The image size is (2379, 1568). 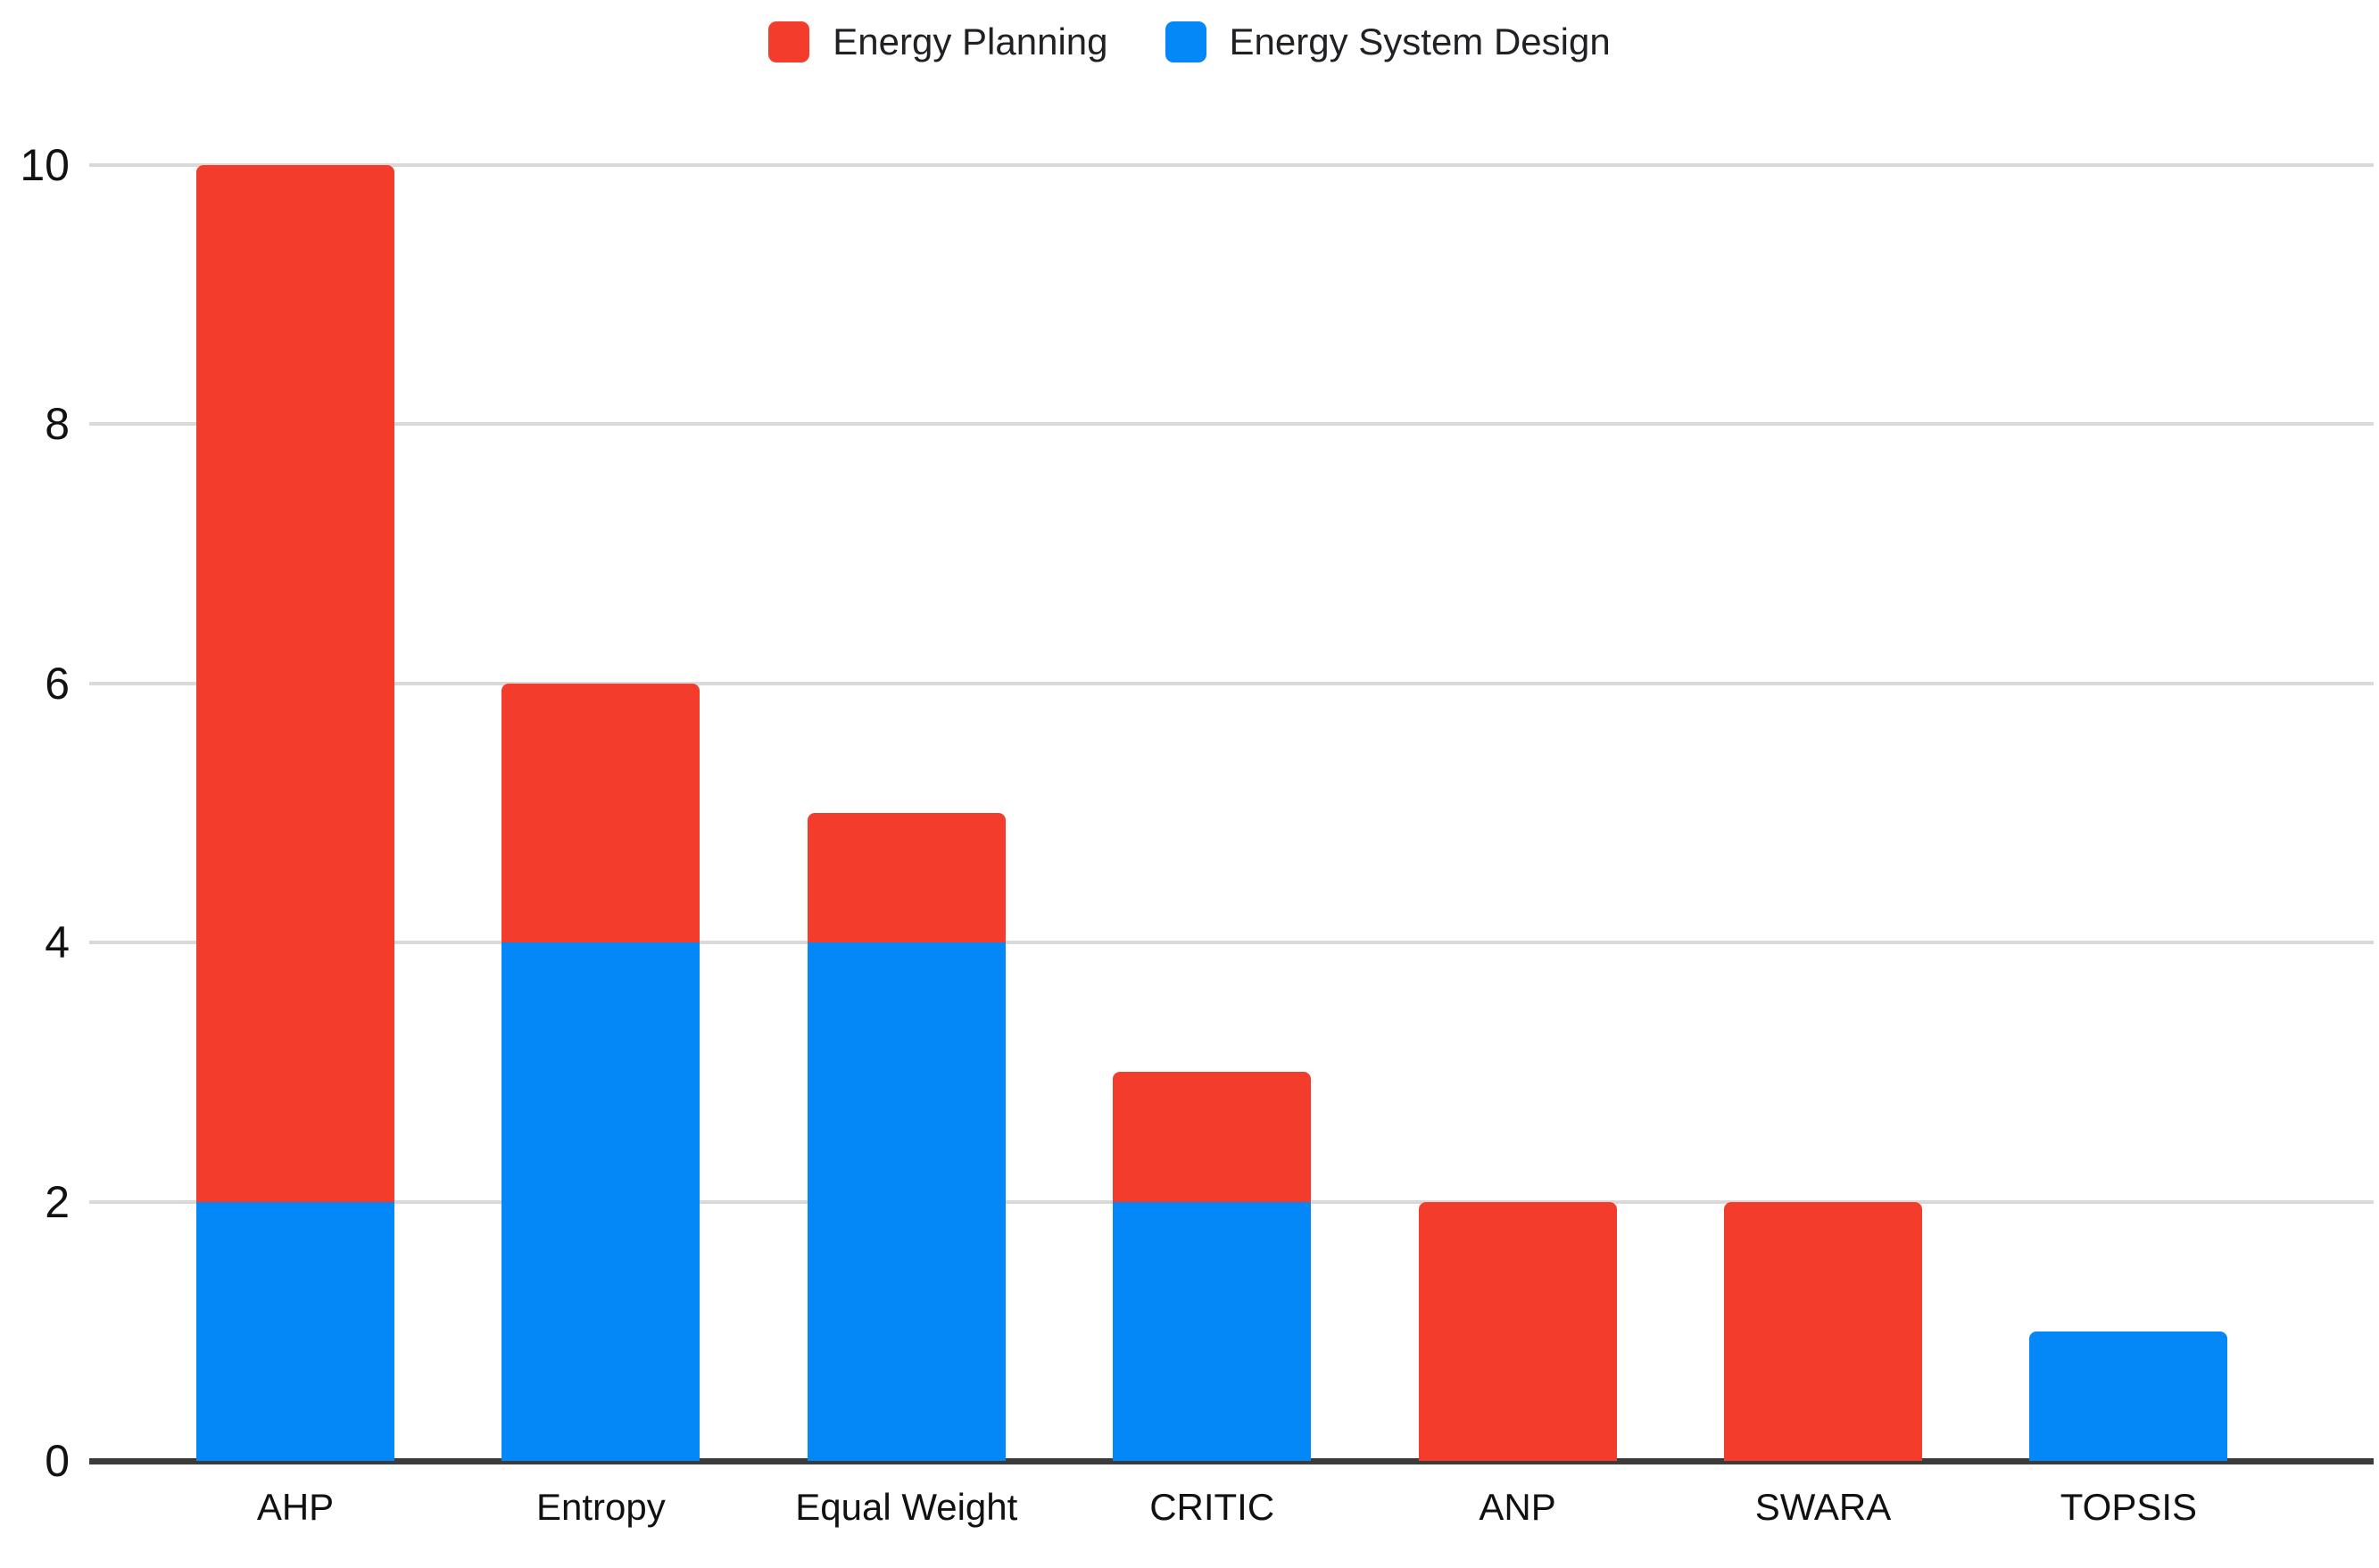 What do you see at coordinates (970, 41) in the screenshot?
I see `legend-label: Energy Planning` at bounding box center [970, 41].